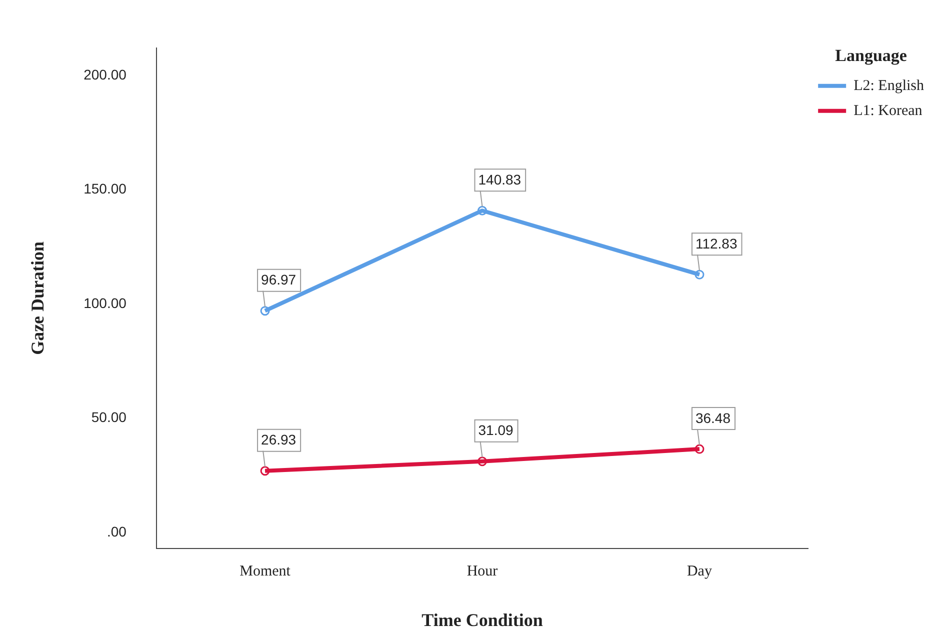  What do you see at coordinates (482, 620) in the screenshot?
I see `x-axis-title: Time Condition` at bounding box center [482, 620].